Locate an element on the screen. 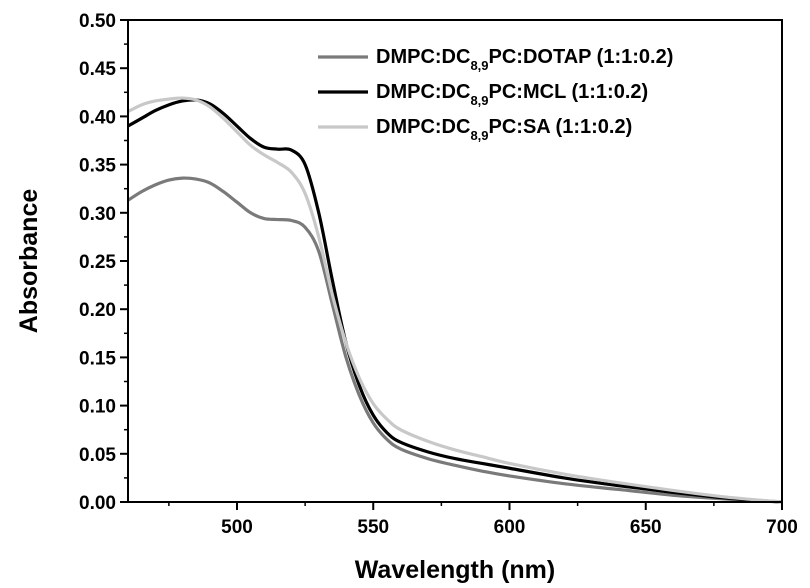 This screenshot has width=810, height=588. y-tick-label: 0.25 is located at coordinates (97, 262).